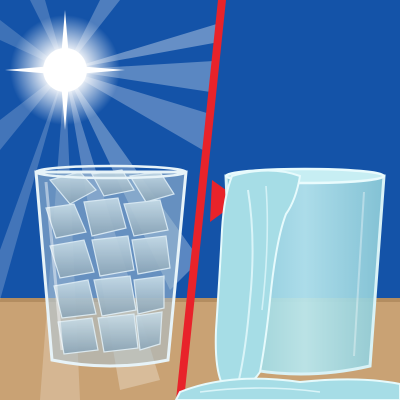 Image resolution: width=400 pixels, height=400 pixels. What do you see at coordinates (201, 200) in the screenshot?
I see `divider-line` at bounding box center [201, 200].